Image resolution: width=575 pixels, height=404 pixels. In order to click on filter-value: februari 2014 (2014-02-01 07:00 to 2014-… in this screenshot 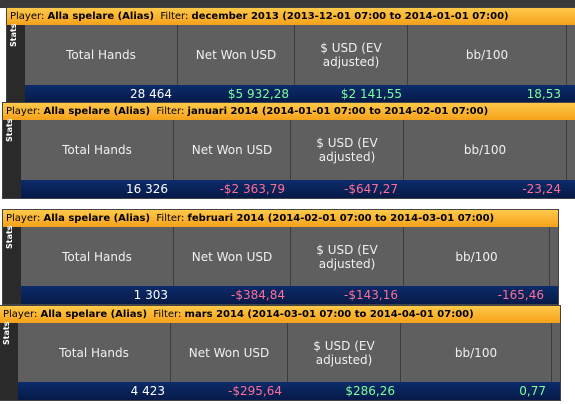, I will do `click(341, 218)`.